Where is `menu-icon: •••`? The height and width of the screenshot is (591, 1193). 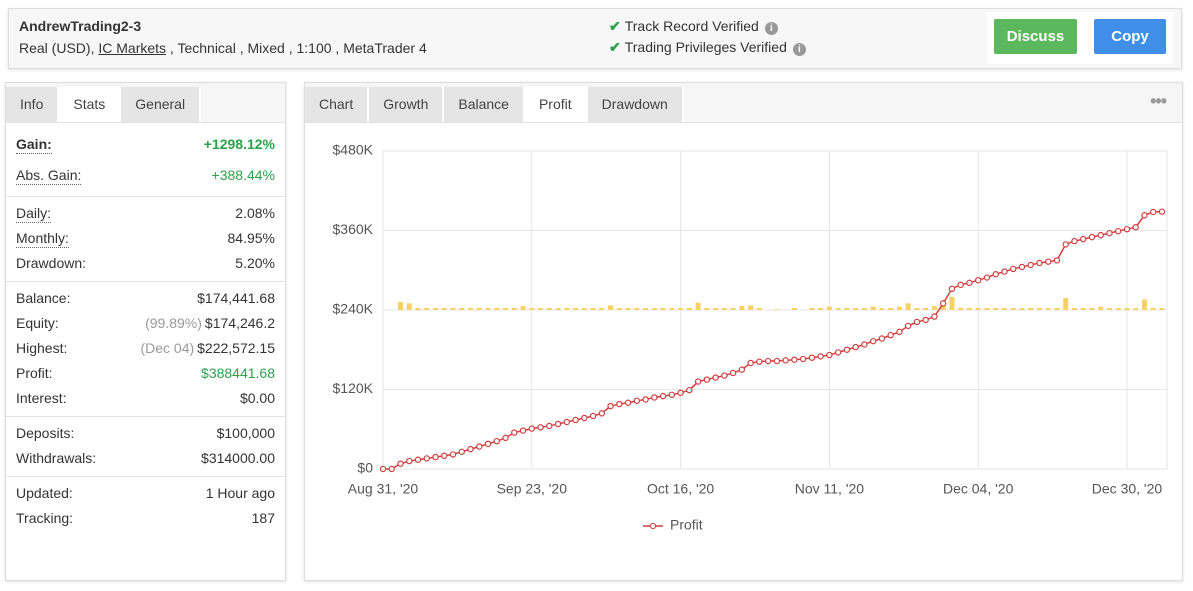 menu-icon: ••• is located at coordinates (1158, 101).